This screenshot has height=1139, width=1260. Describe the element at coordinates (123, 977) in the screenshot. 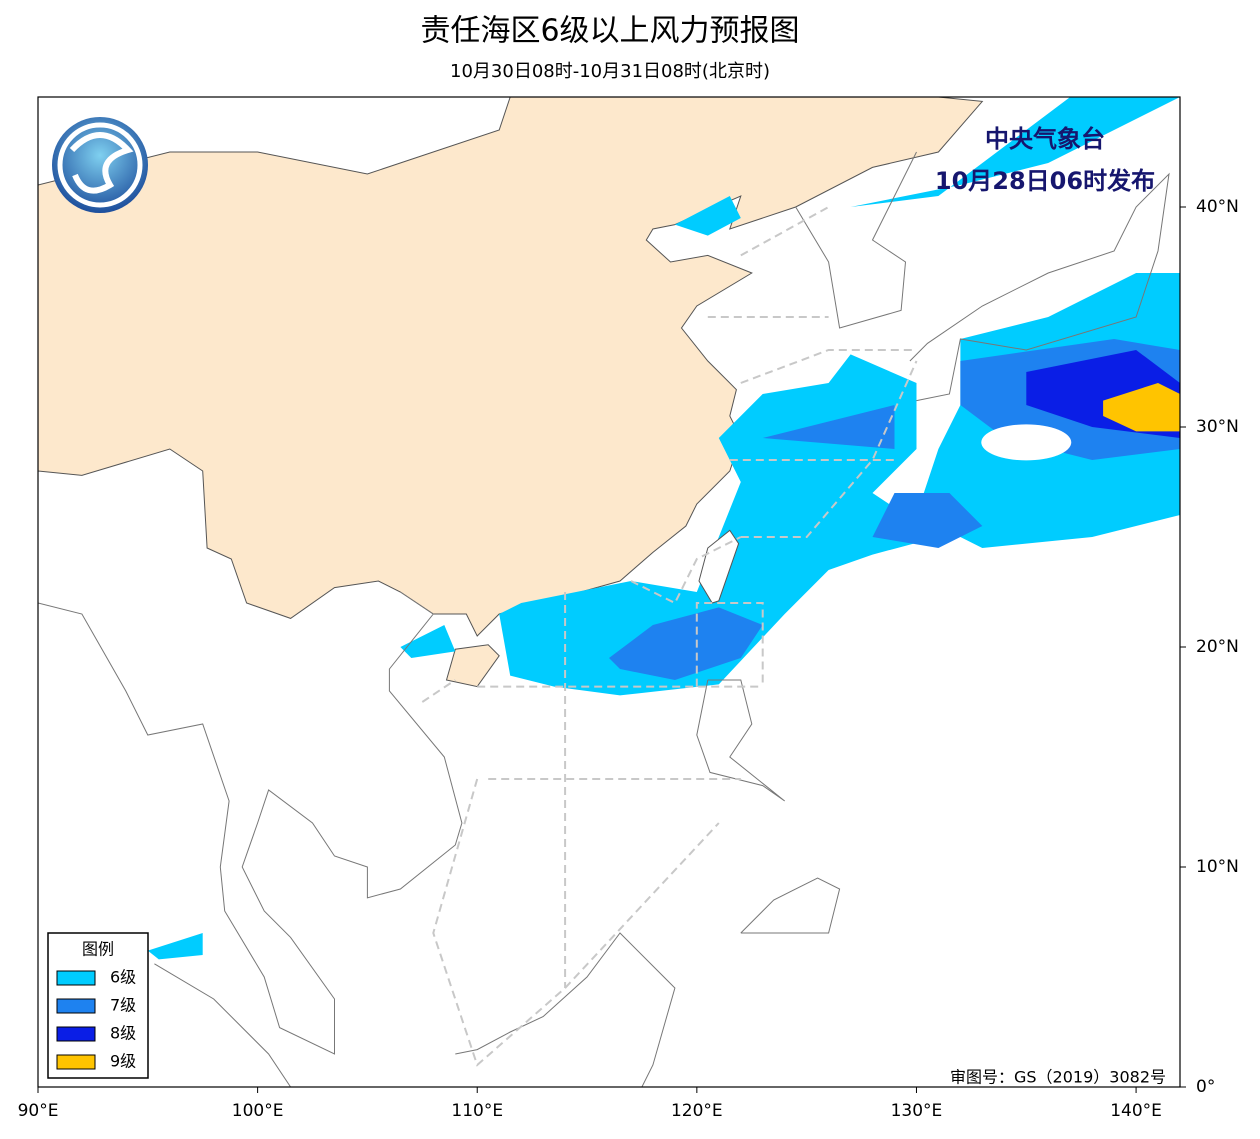

I see `legend-label: 6级` at that location.